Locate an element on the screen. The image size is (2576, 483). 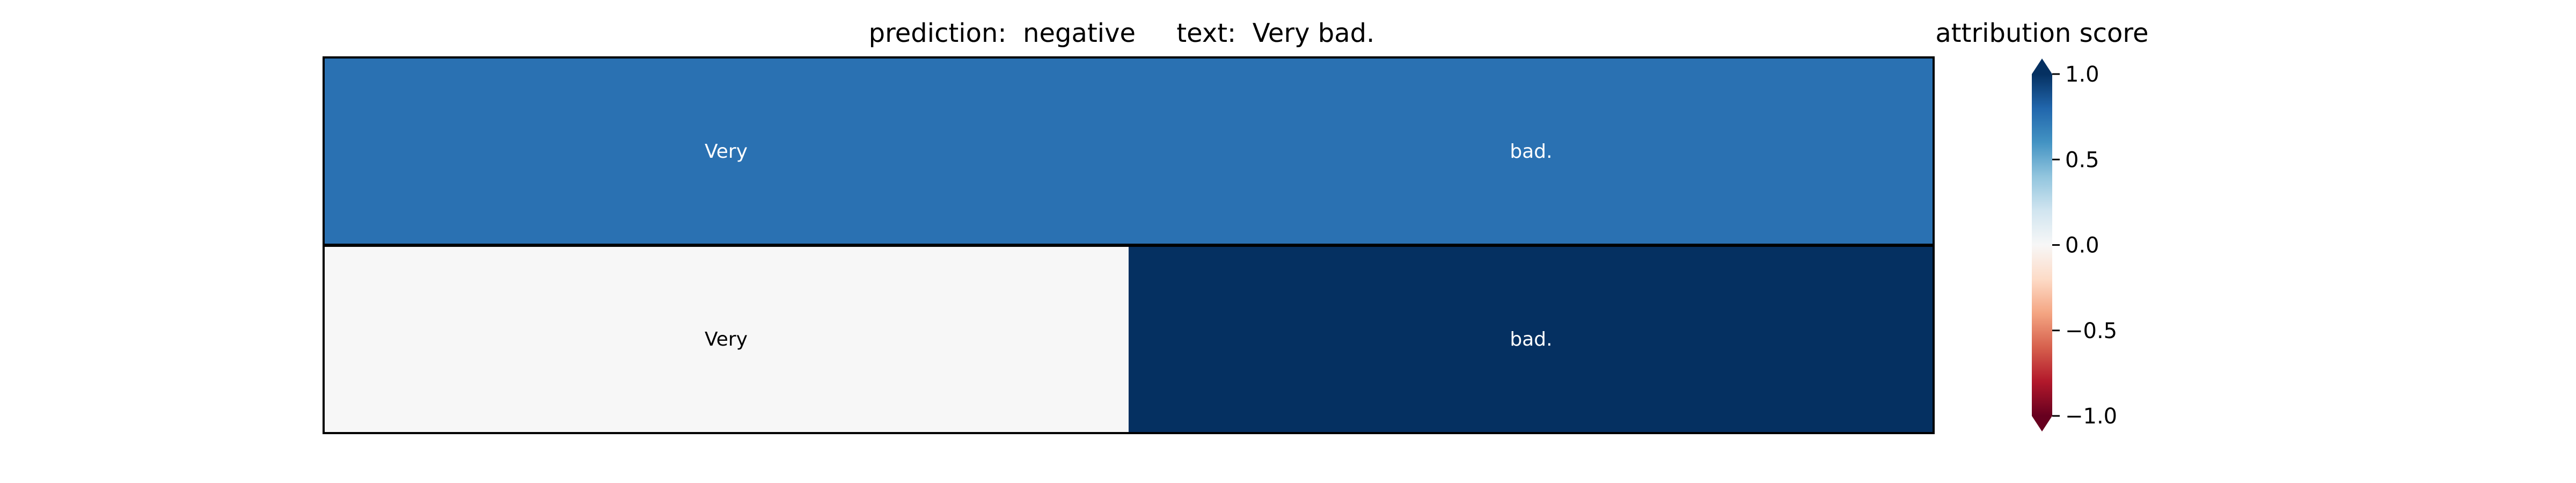
colorbar-tick-label: −0.5 is located at coordinates (2091, 331).